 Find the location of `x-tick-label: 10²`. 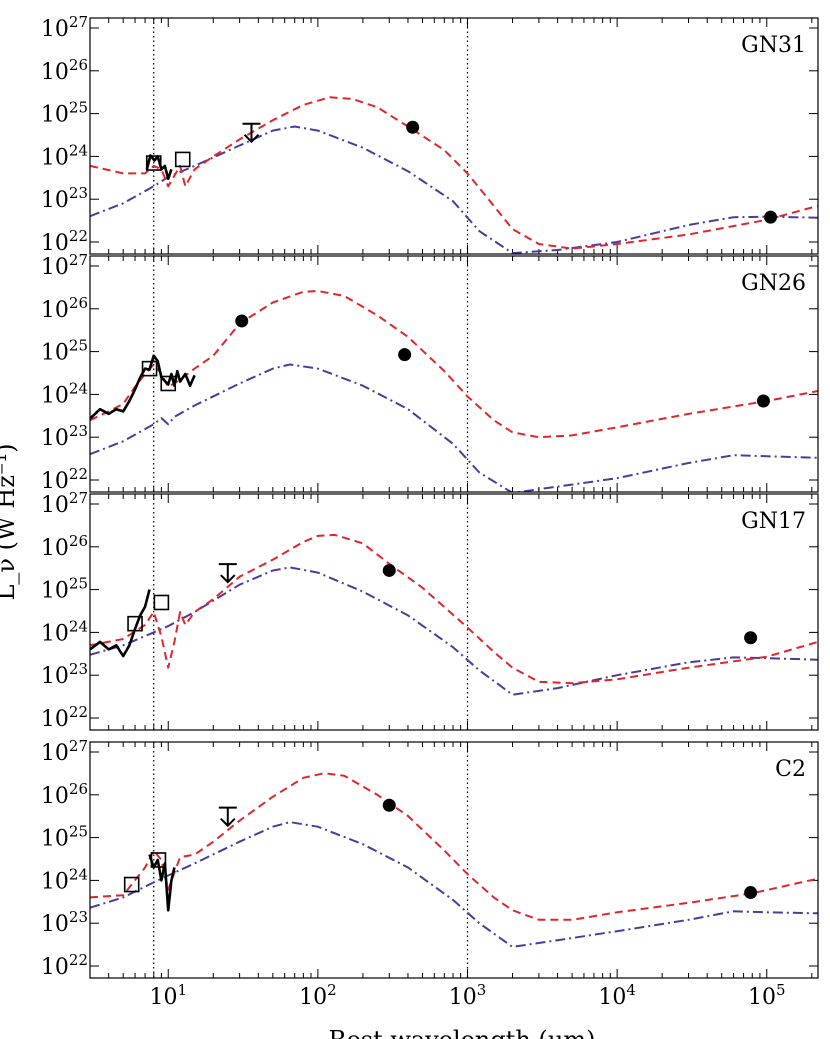

x-tick-label: 10² is located at coordinates (318, 995).